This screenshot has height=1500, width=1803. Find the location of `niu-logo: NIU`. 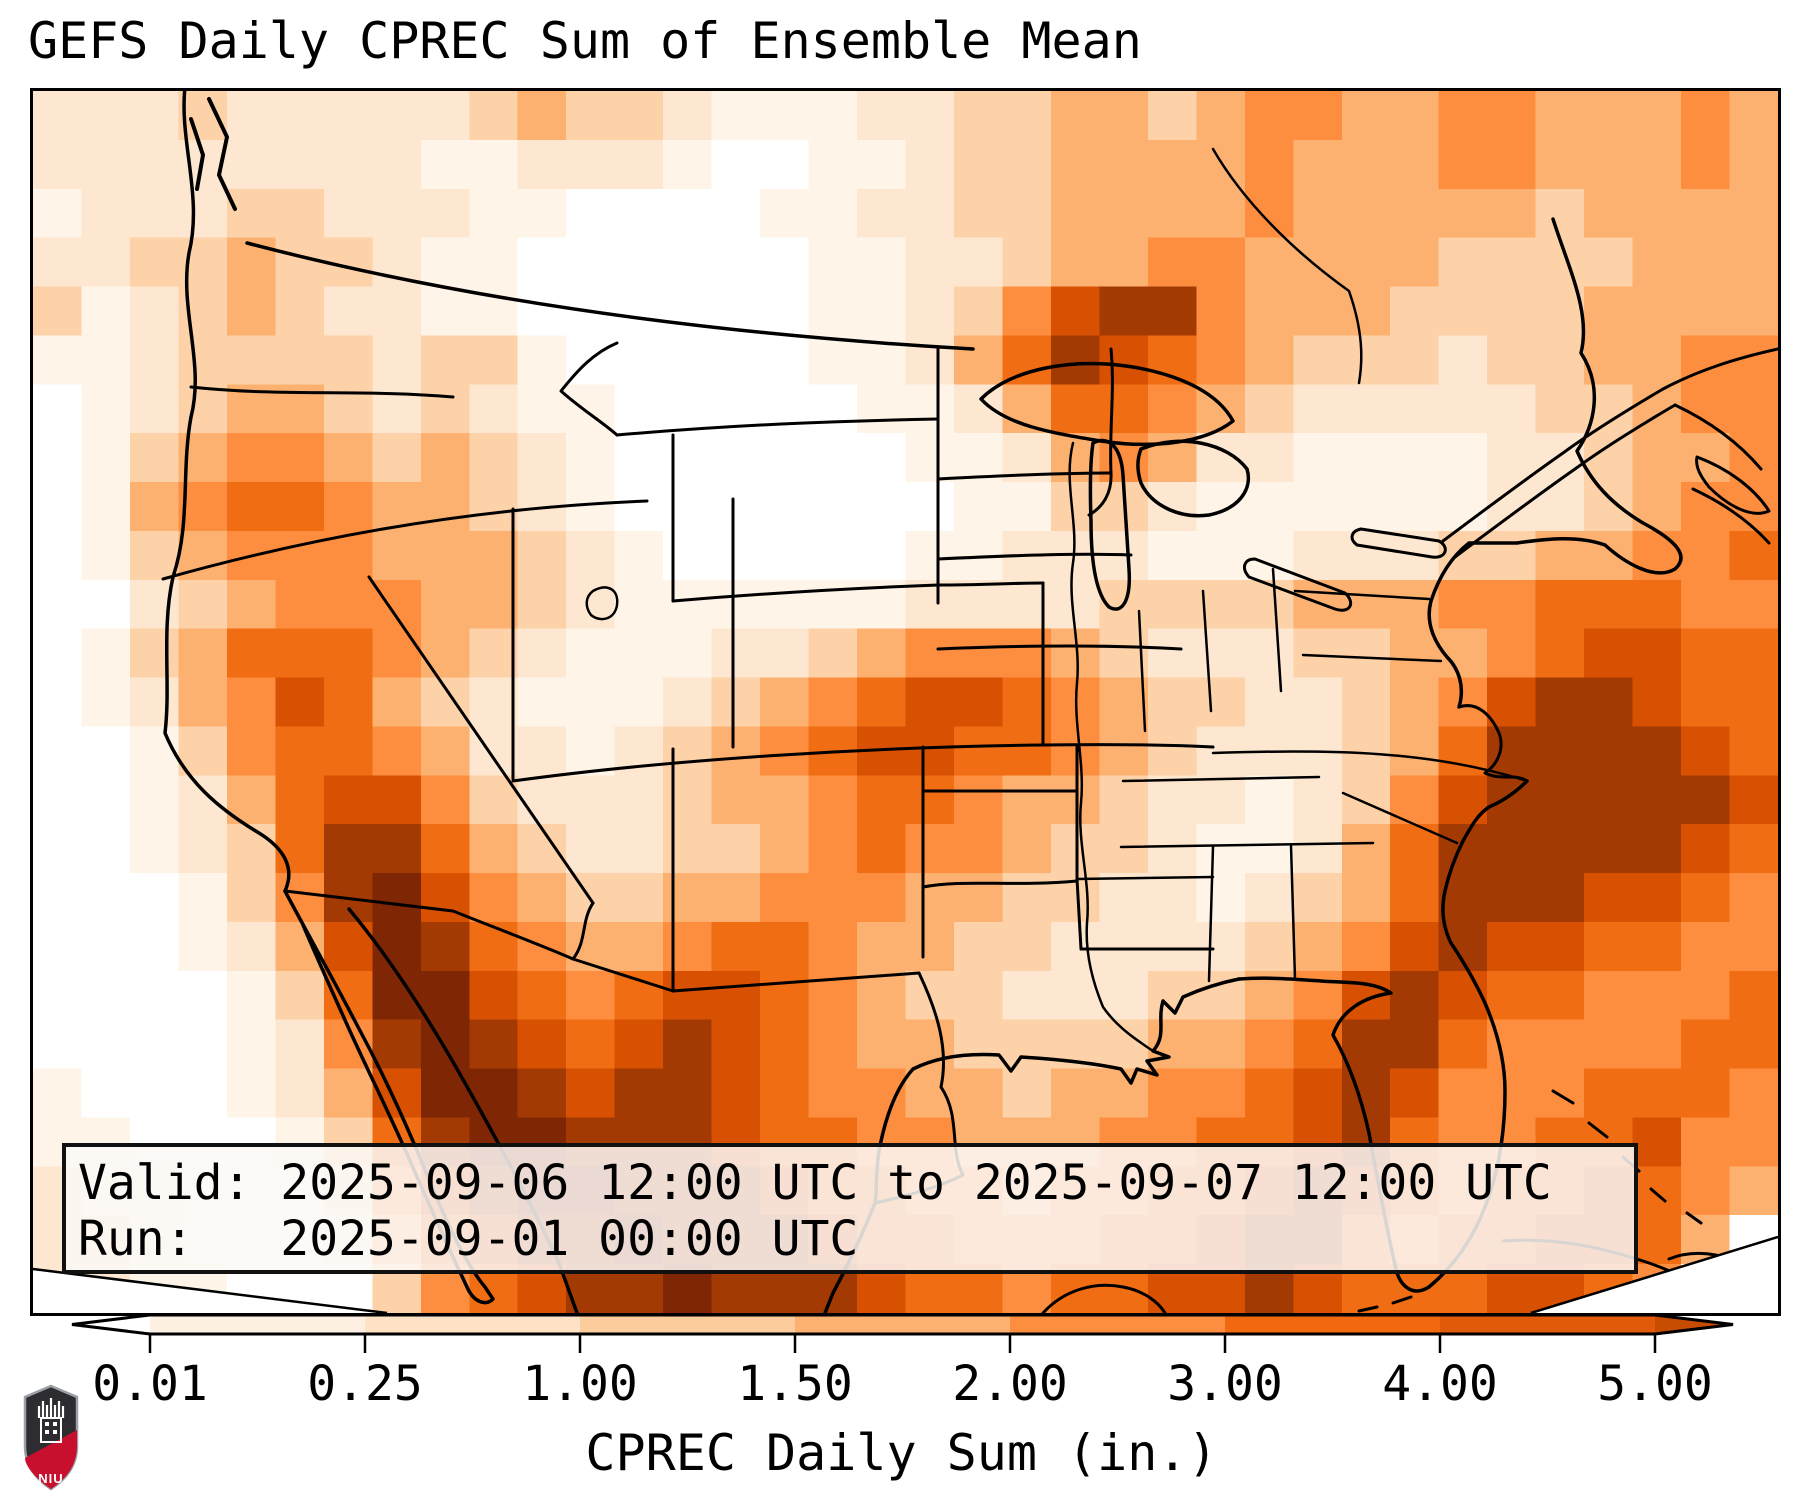

niu-logo: NIU is located at coordinates (51, 1437).